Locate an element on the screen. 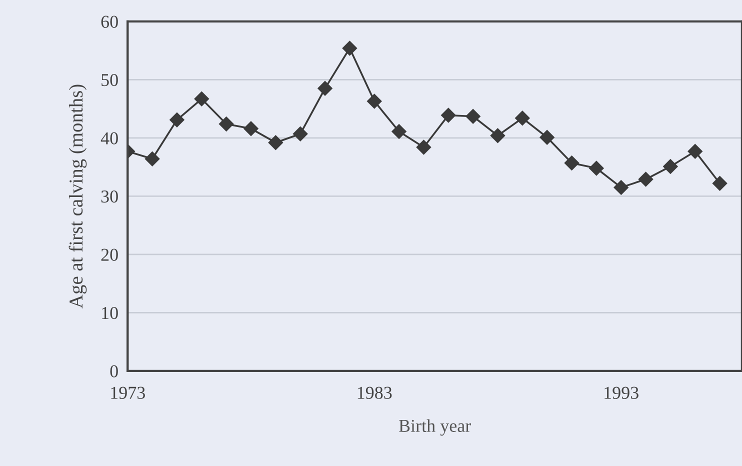 The height and width of the screenshot is (466, 742). x-tick-label: 1993 is located at coordinates (621, 392).